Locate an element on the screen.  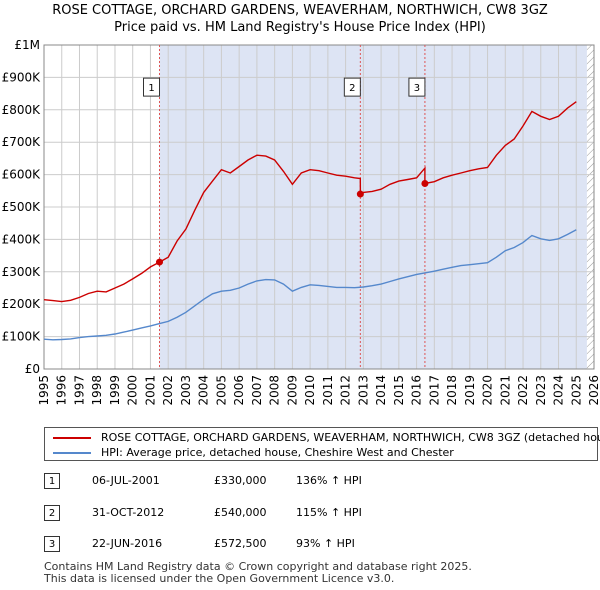
y-tick-label: £600K is located at coordinates (22, 175).